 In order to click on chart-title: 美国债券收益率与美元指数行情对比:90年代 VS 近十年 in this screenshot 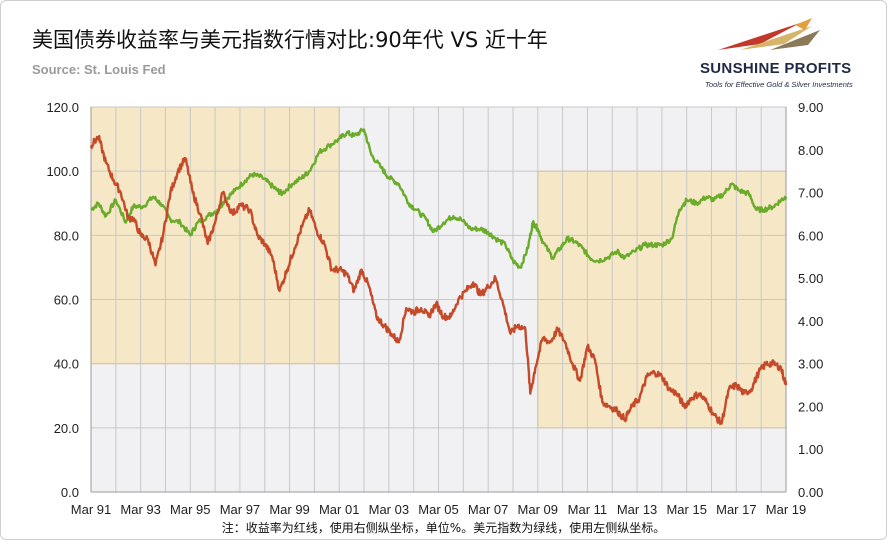, I will do `click(290, 40)`.